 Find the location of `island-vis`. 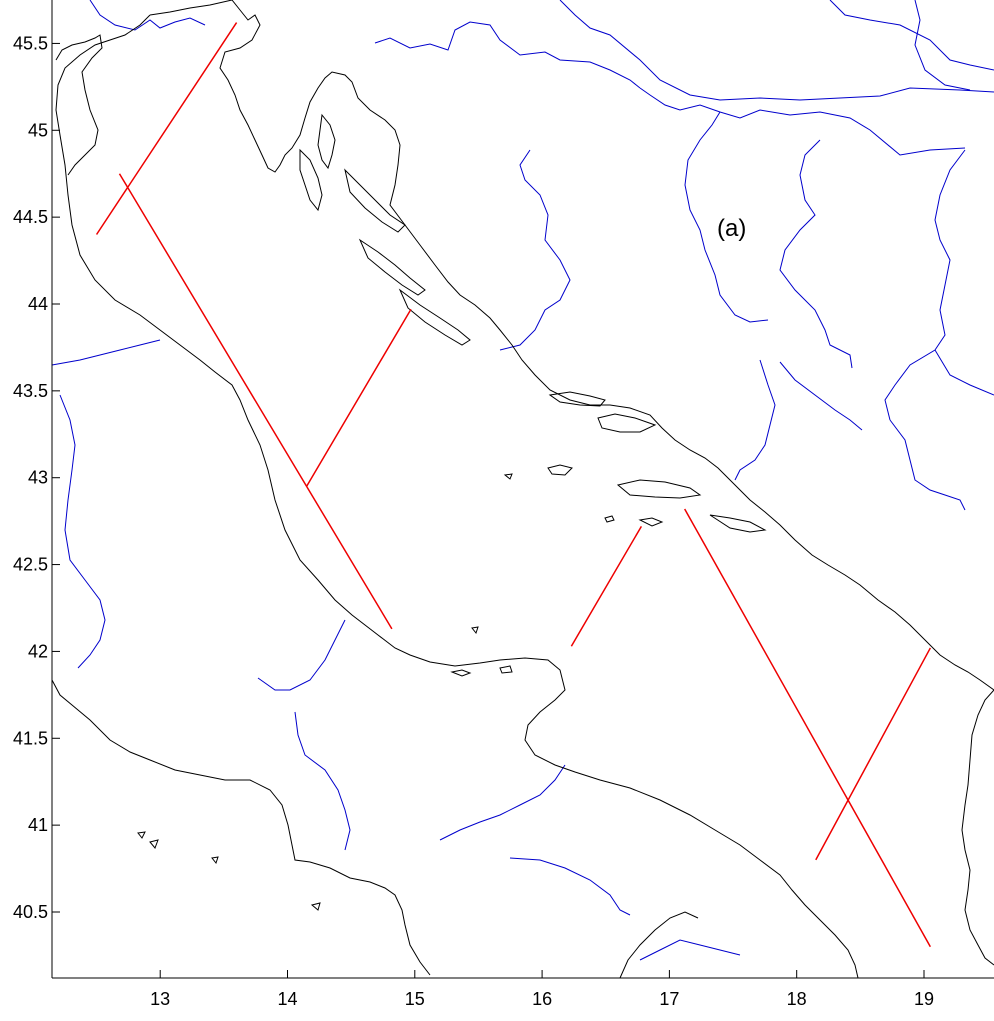

island-vis is located at coordinates (560, 470).